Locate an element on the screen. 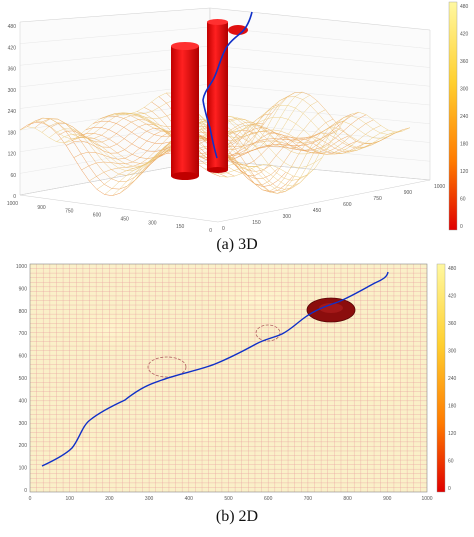  y-axis-ticks: 0 150 300 450 600 750 900 1000 is located at coordinates (333, 208).